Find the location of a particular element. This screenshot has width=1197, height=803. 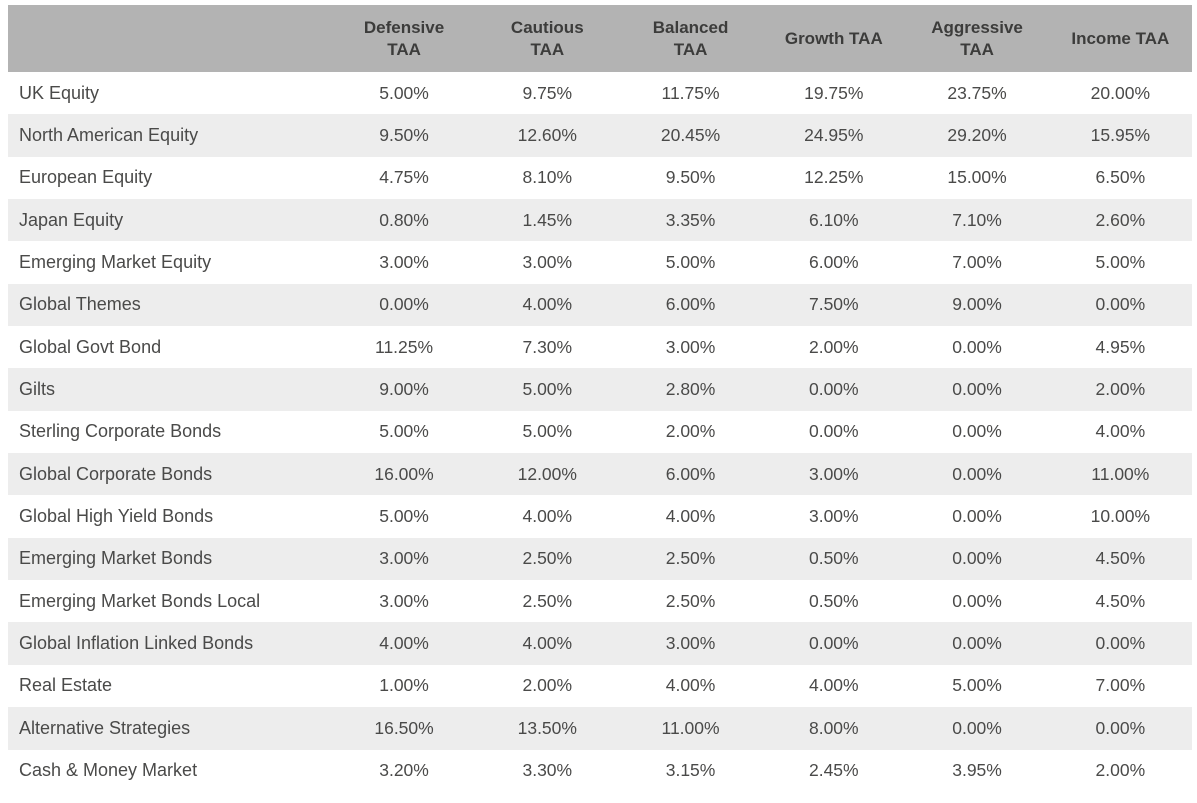

column-header-line: Income TAA is located at coordinates (1120, 38).